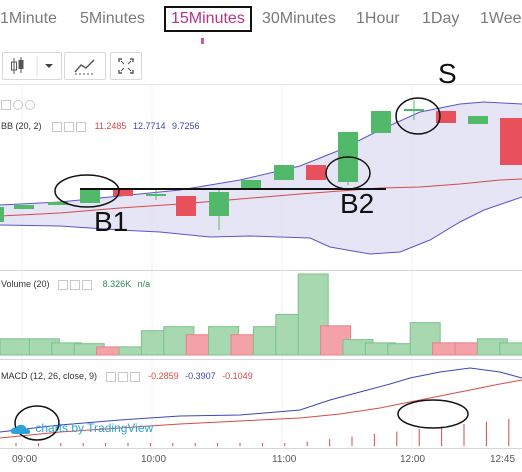  What do you see at coordinates (418, 116) in the screenshot?
I see `s-circle` at bounding box center [418, 116].